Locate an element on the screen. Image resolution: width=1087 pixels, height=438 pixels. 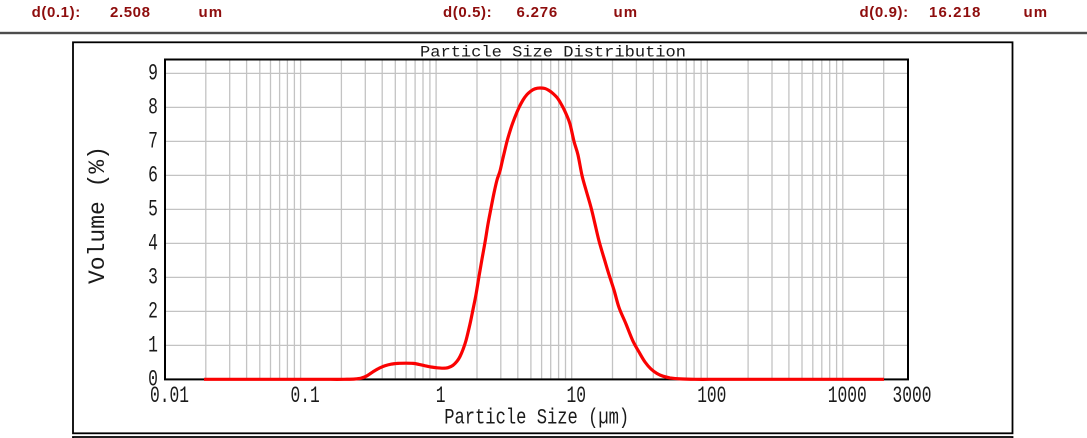
svg-text: 1000 is located at coordinates (847, 396).